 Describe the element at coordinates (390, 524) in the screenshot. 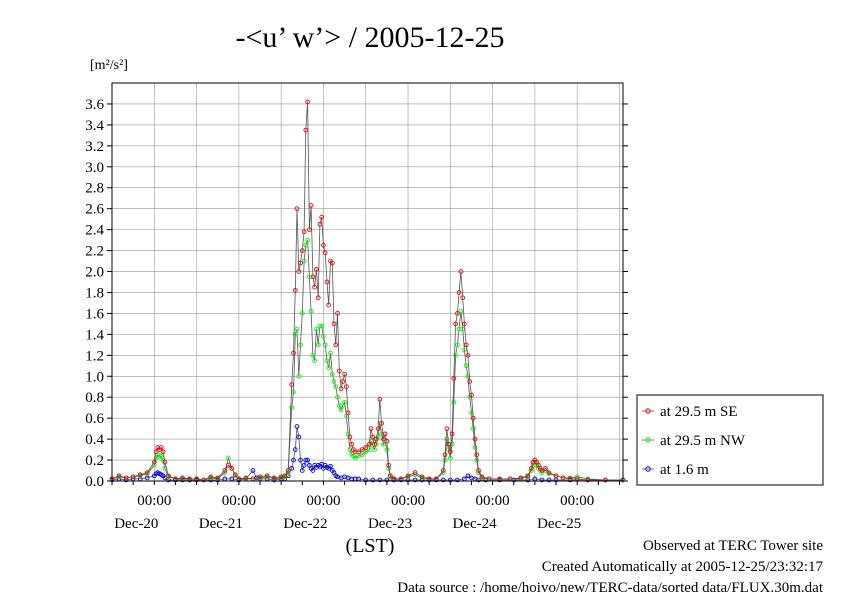

I see `x-day-label: Dec-23` at that location.